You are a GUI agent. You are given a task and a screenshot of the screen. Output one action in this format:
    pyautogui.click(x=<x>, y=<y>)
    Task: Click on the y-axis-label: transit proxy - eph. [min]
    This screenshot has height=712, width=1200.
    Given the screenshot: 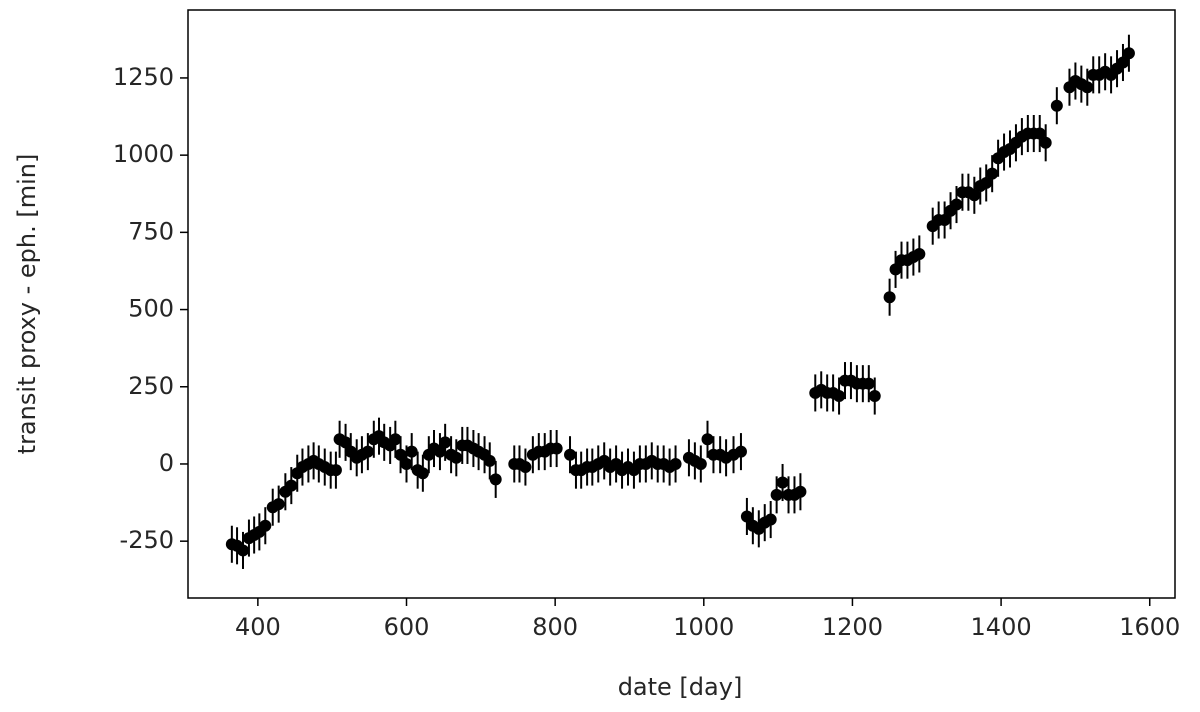 What is the action you would take?
    pyautogui.click(x=27, y=304)
    